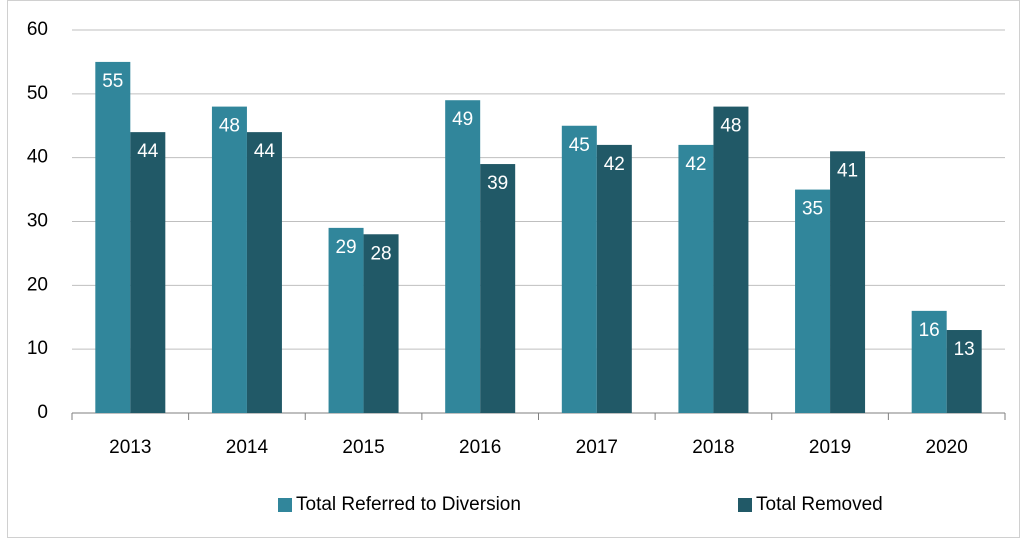 This screenshot has height=539, width=1021. Describe the element at coordinates (112, 81) in the screenshot. I see `data-label: 55` at that location.